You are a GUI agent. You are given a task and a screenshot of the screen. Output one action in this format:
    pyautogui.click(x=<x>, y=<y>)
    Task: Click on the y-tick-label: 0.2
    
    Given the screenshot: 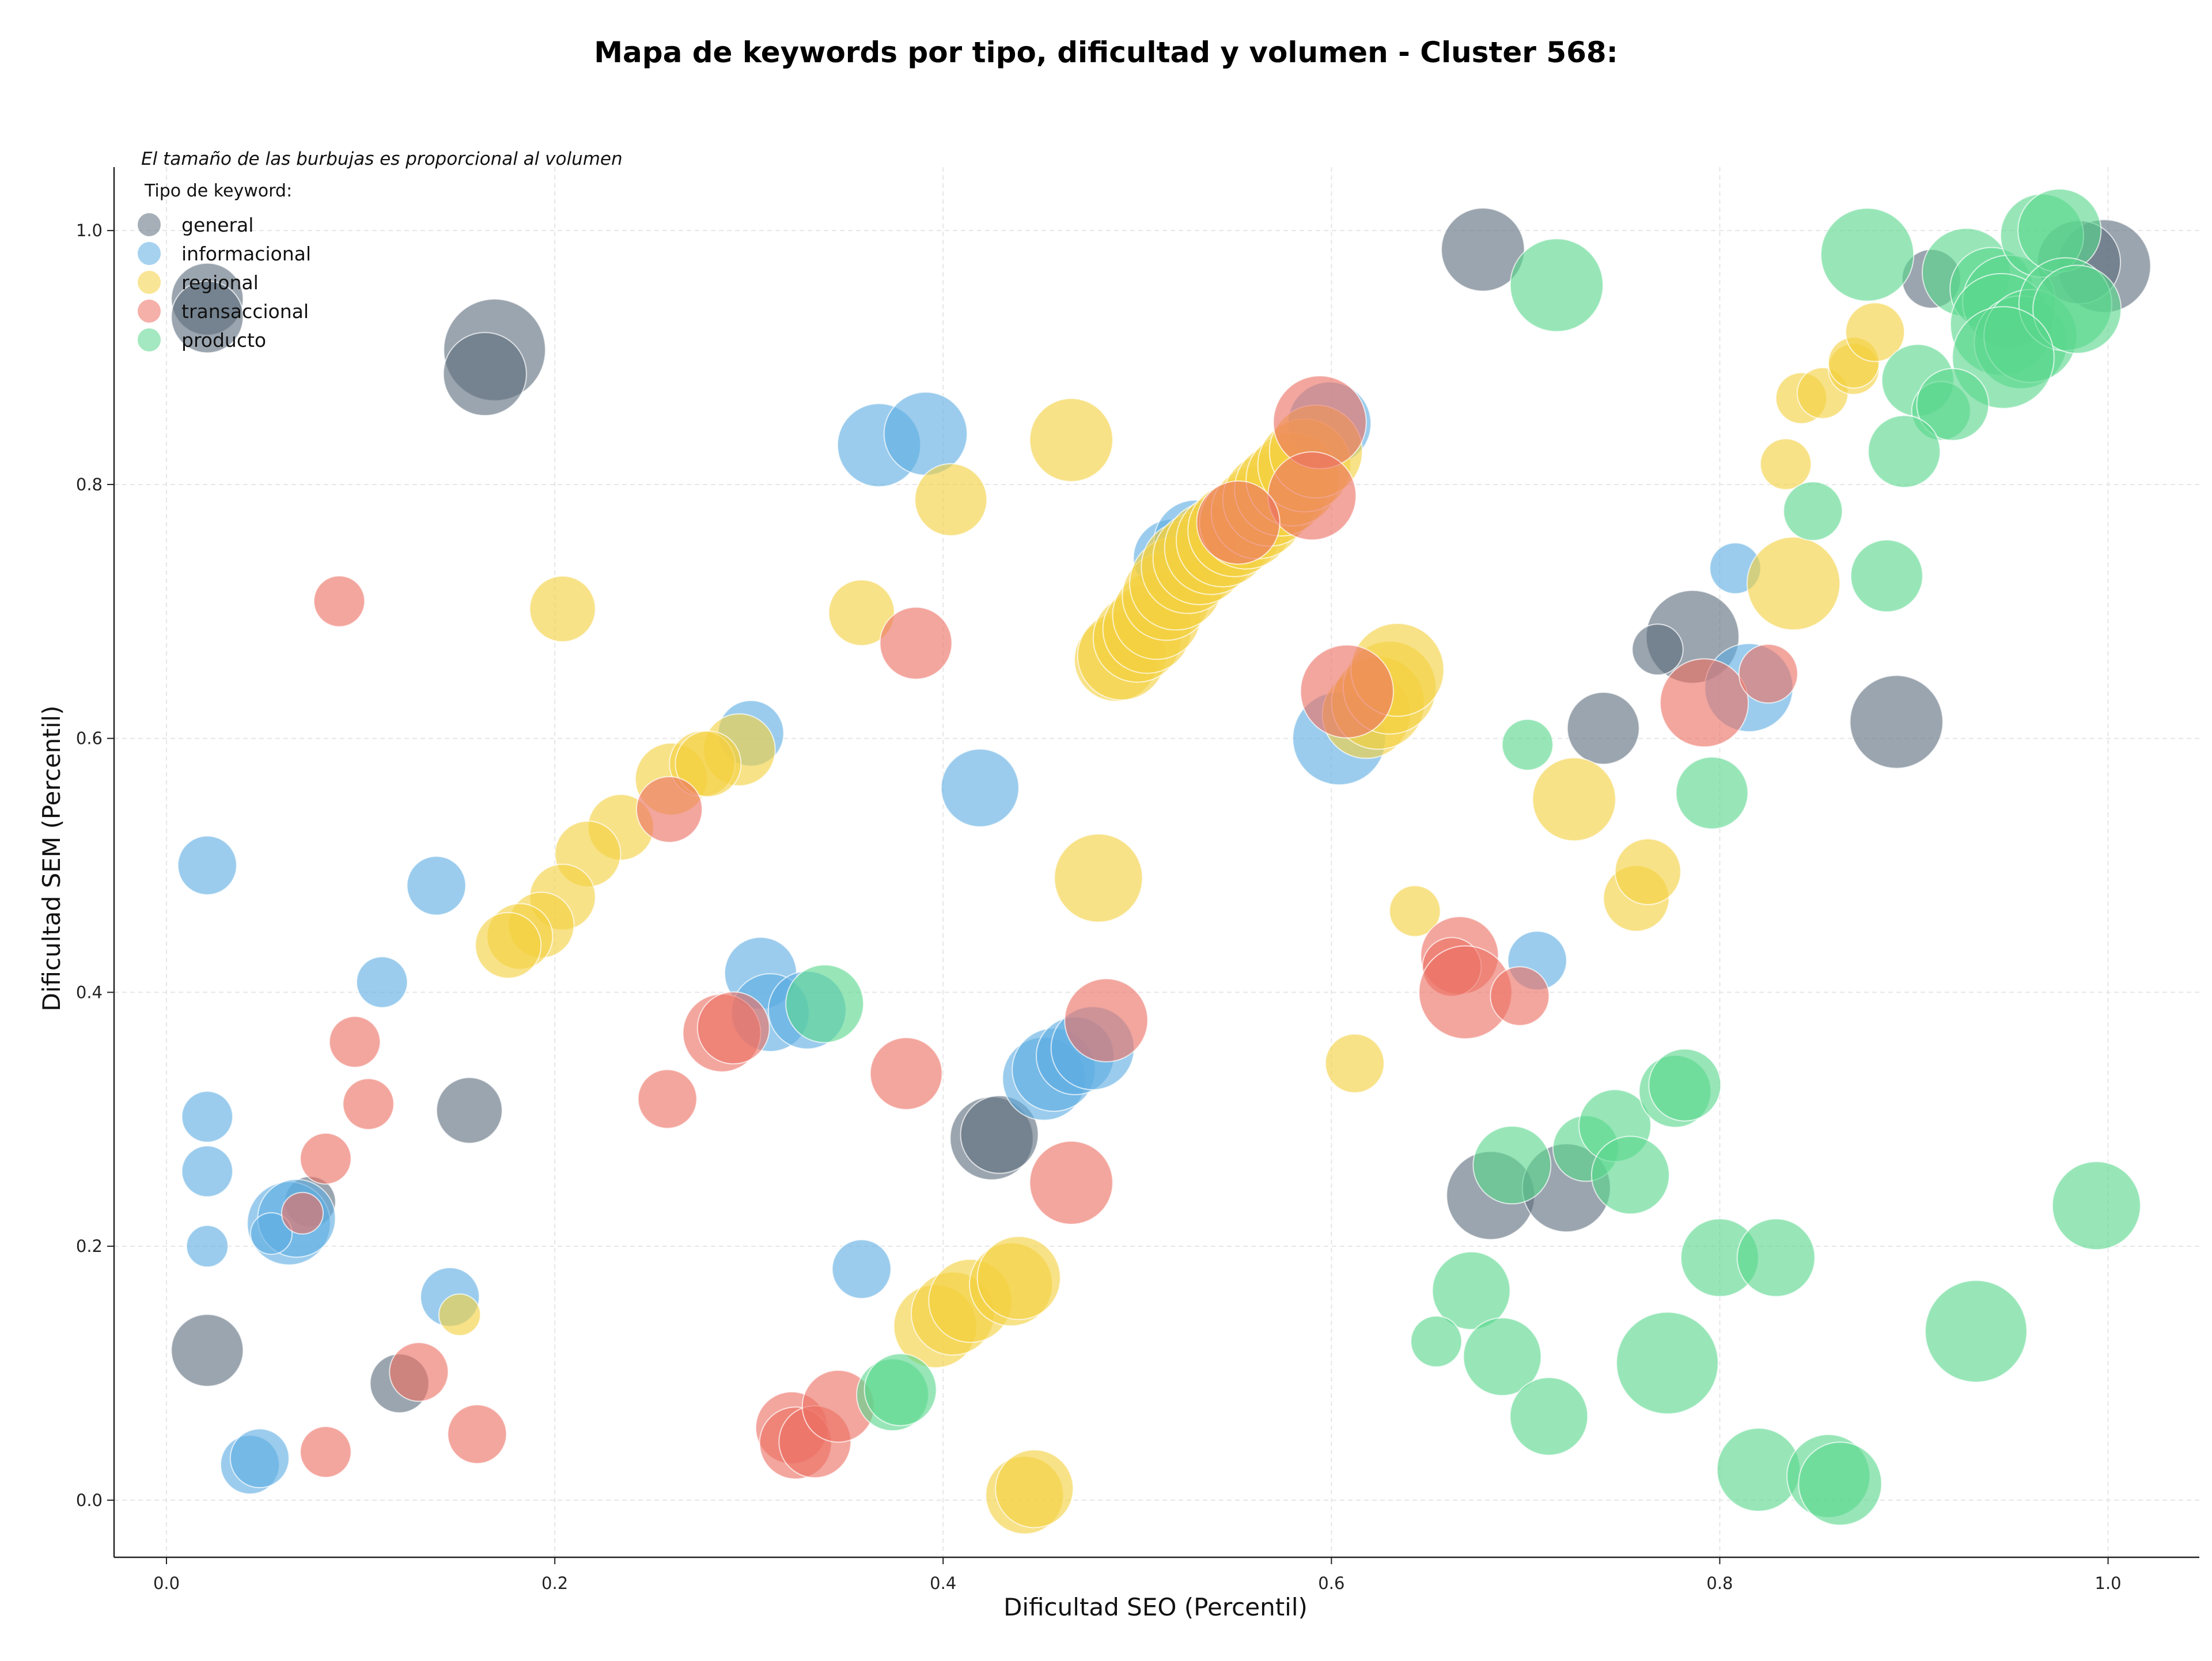 What is the action you would take?
    pyautogui.click(x=89, y=1246)
    